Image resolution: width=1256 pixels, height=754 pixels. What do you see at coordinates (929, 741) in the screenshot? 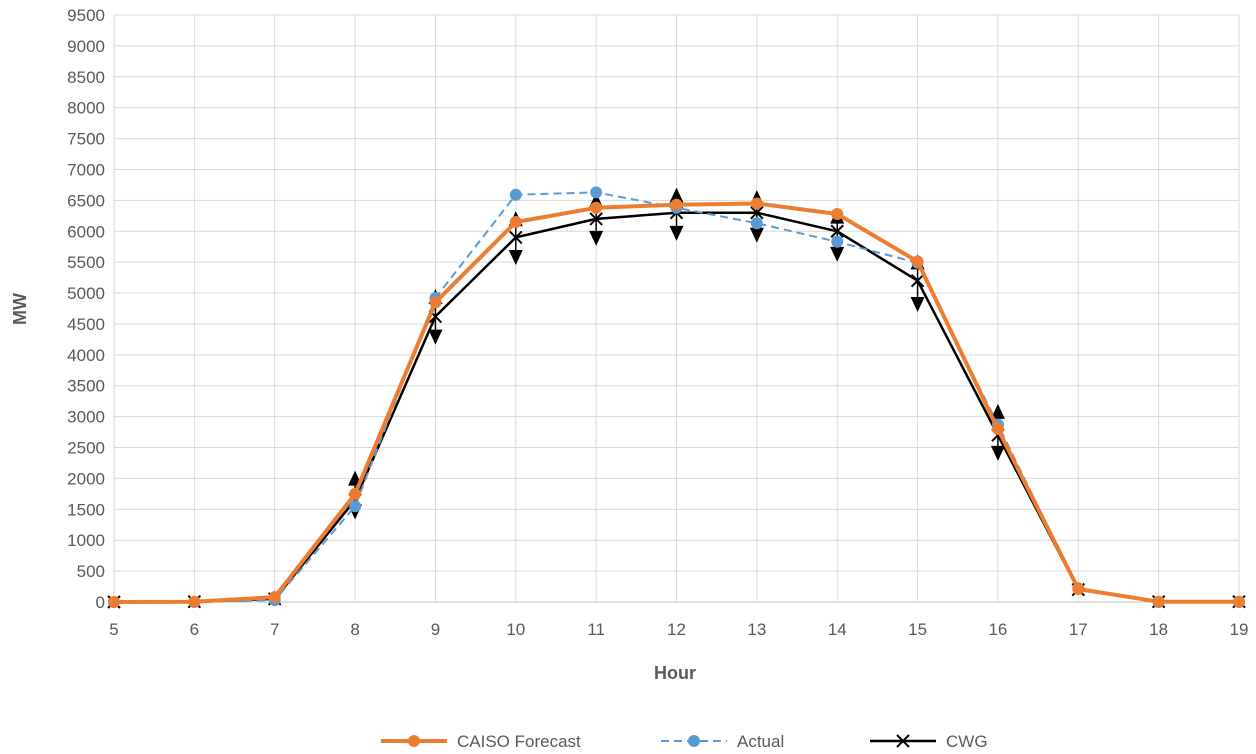
I see `legend-item-cwg: CWG` at bounding box center [929, 741].